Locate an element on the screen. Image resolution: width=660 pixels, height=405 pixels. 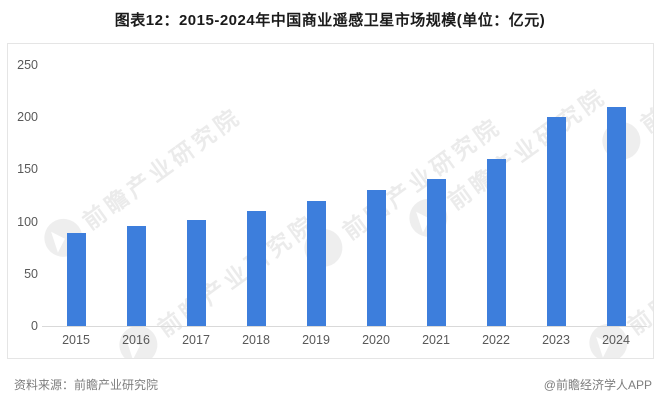
x-axis-tick-label: 2015 is located at coordinates (76, 340).